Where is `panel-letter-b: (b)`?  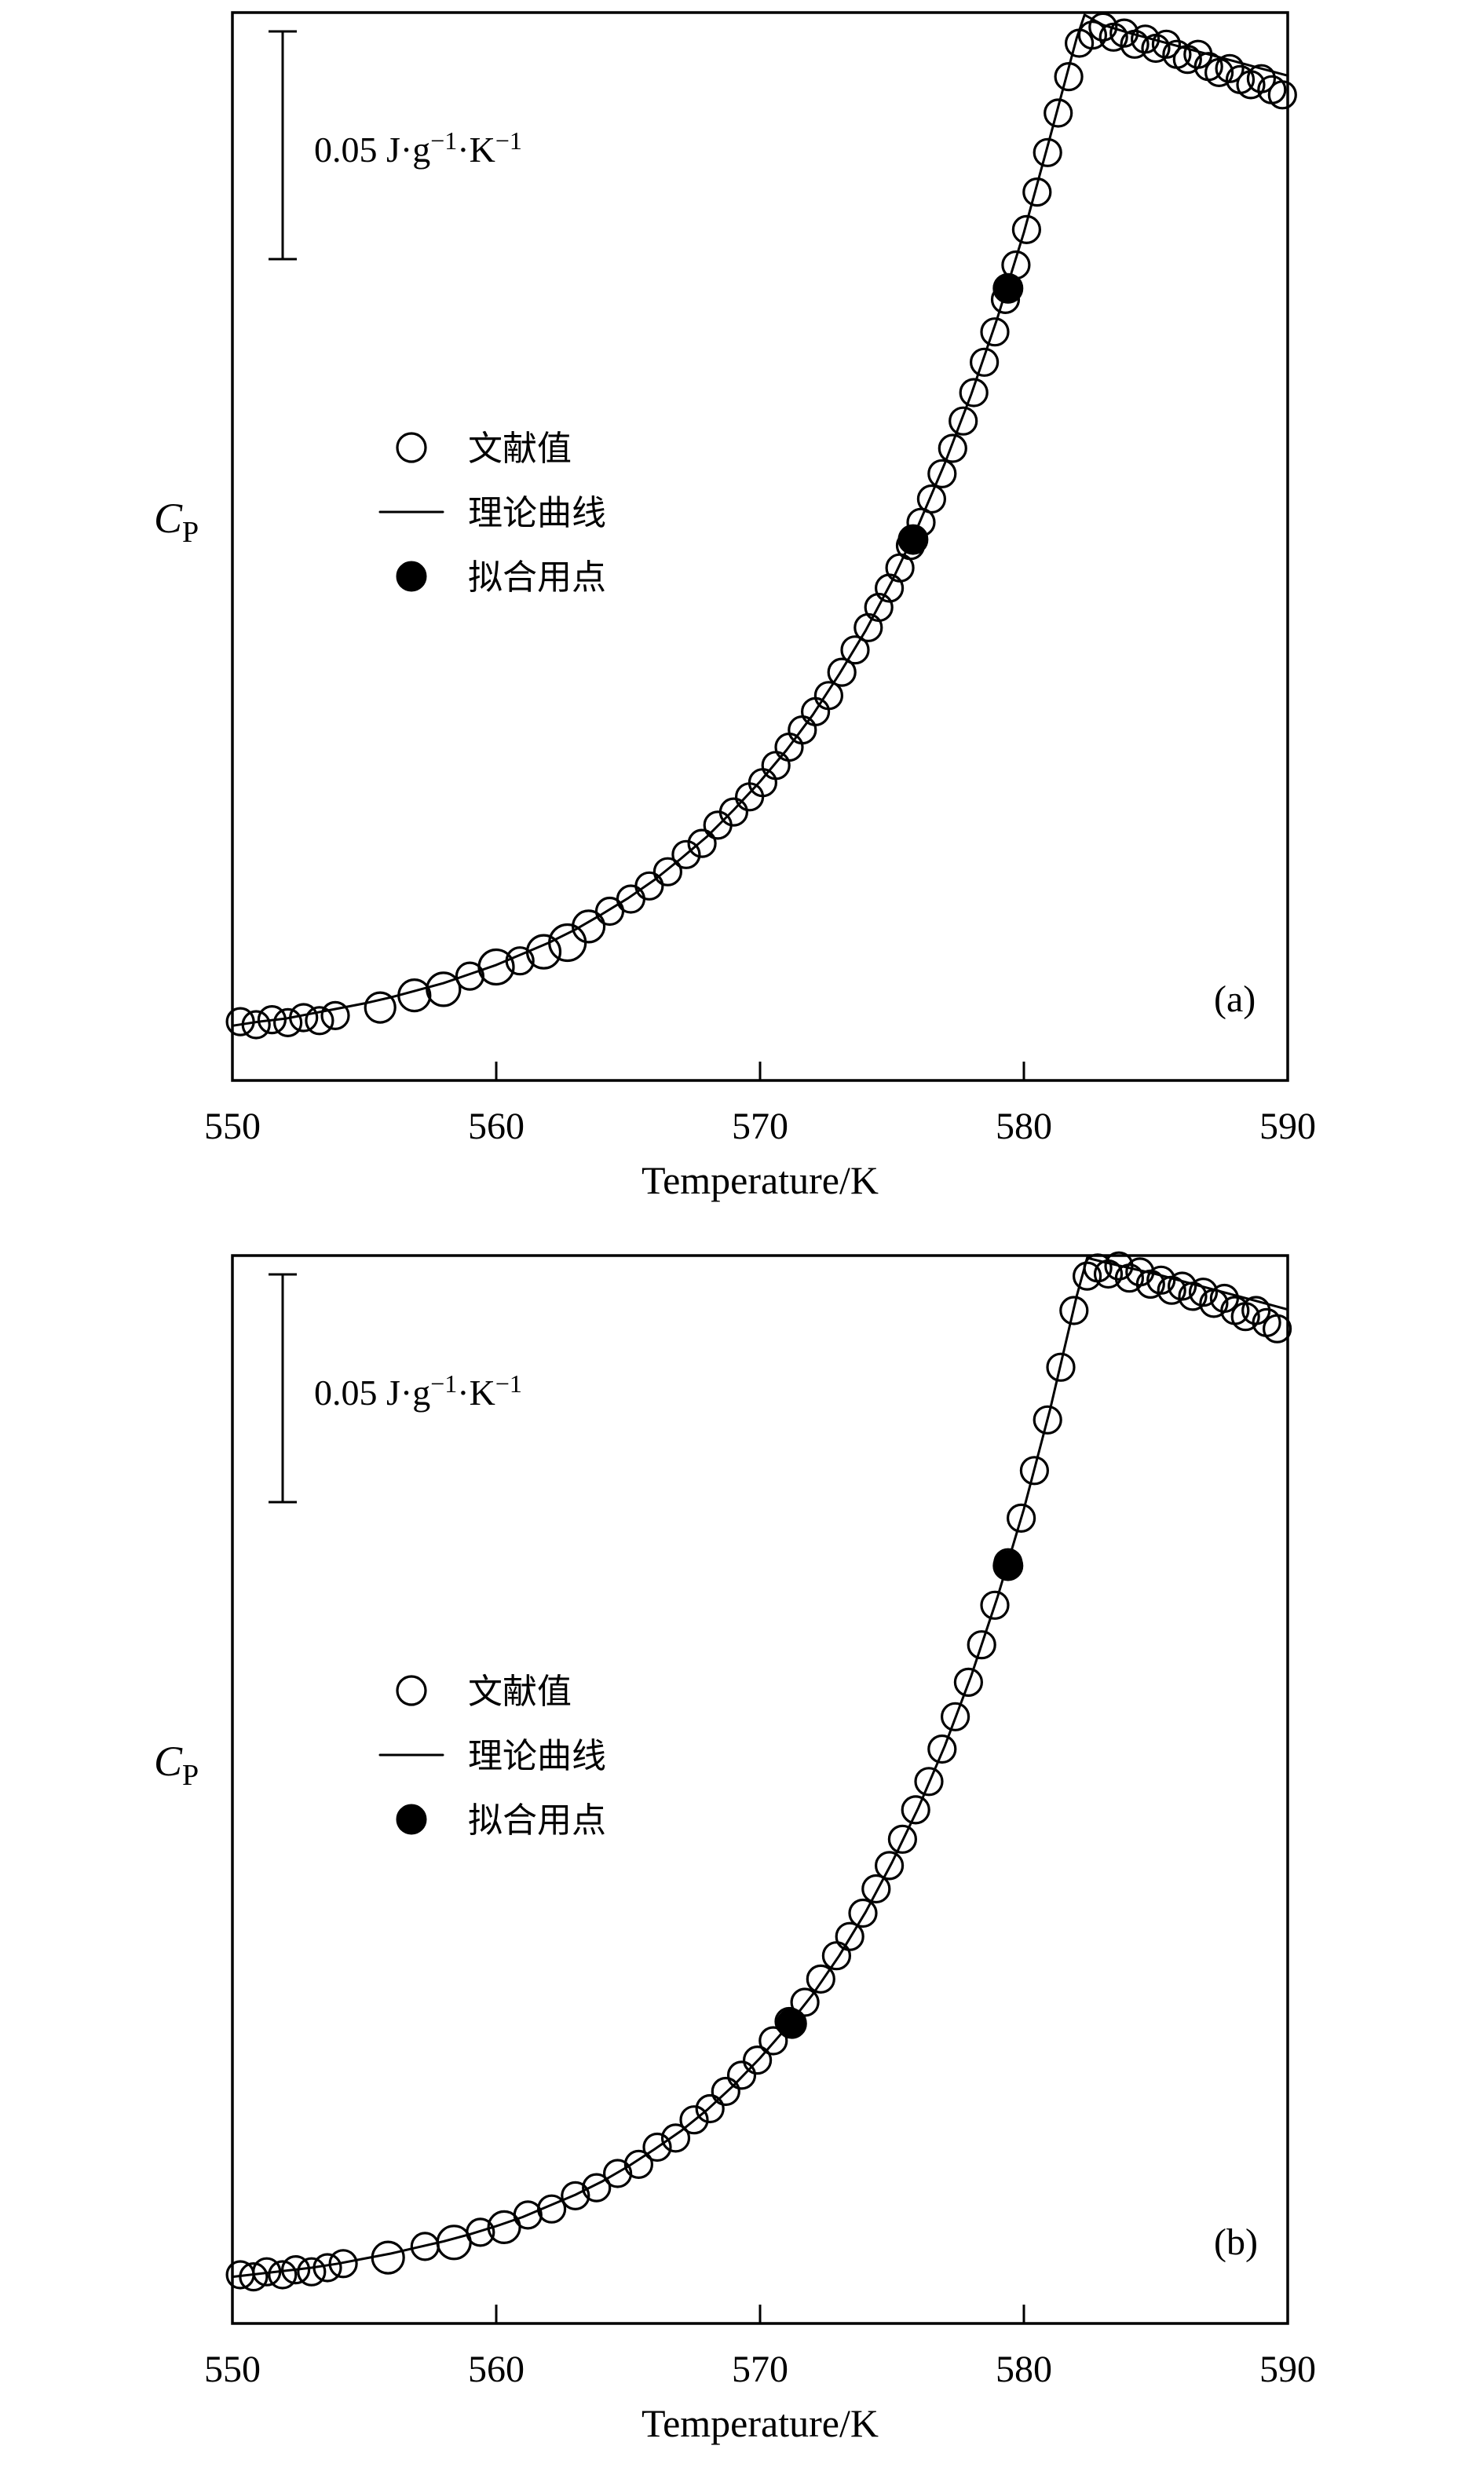
panel-letter-b: (b) is located at coordinates (1236, 2242).